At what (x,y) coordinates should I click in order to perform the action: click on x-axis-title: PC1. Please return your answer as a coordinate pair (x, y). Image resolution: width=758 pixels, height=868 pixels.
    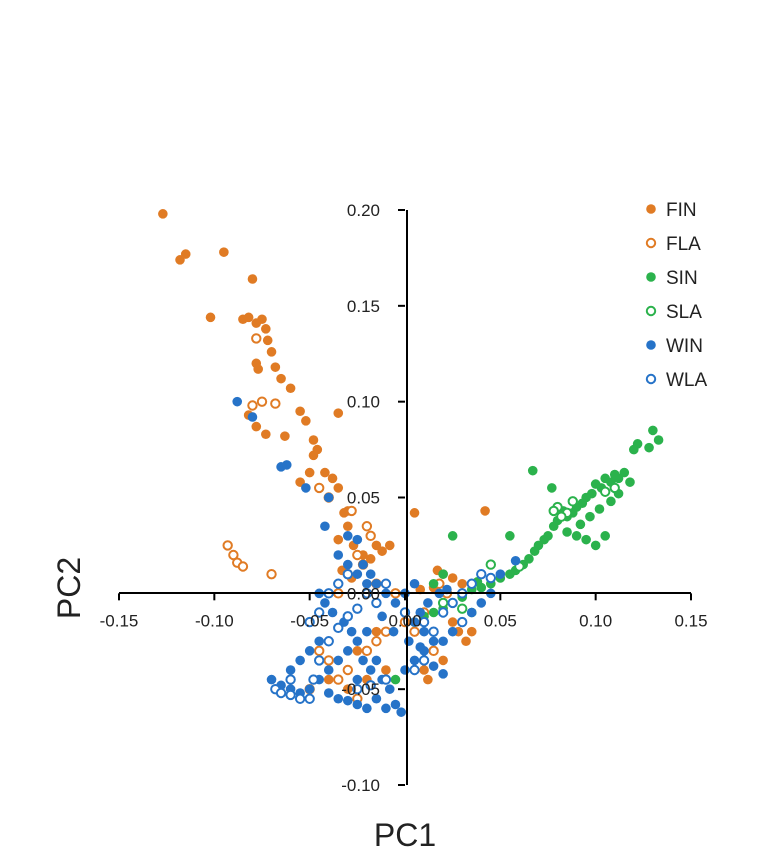
    Looking at the image, I should click on (405, 835).